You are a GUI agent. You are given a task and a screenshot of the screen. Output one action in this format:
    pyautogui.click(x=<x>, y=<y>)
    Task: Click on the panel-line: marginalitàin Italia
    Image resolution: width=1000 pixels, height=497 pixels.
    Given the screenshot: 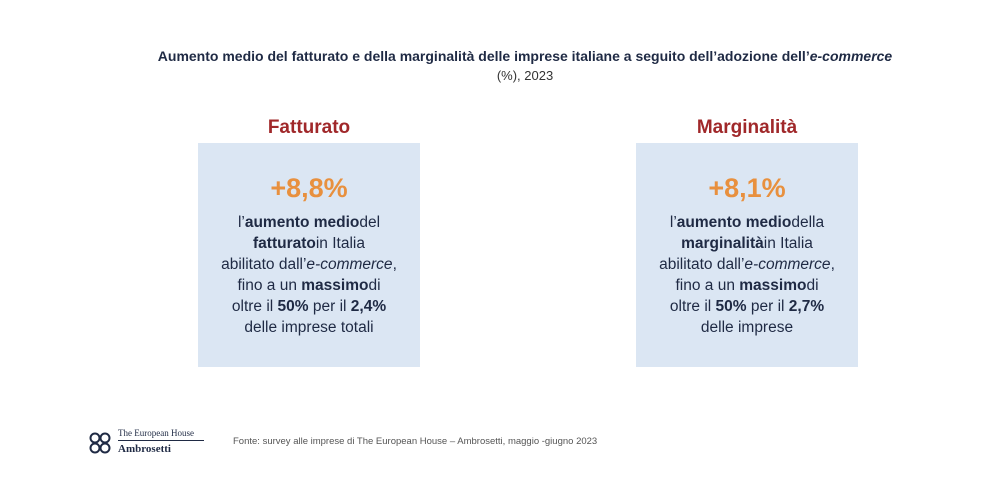 What is the action you would take?
    pyautogui.click(x=747, y=243)
    